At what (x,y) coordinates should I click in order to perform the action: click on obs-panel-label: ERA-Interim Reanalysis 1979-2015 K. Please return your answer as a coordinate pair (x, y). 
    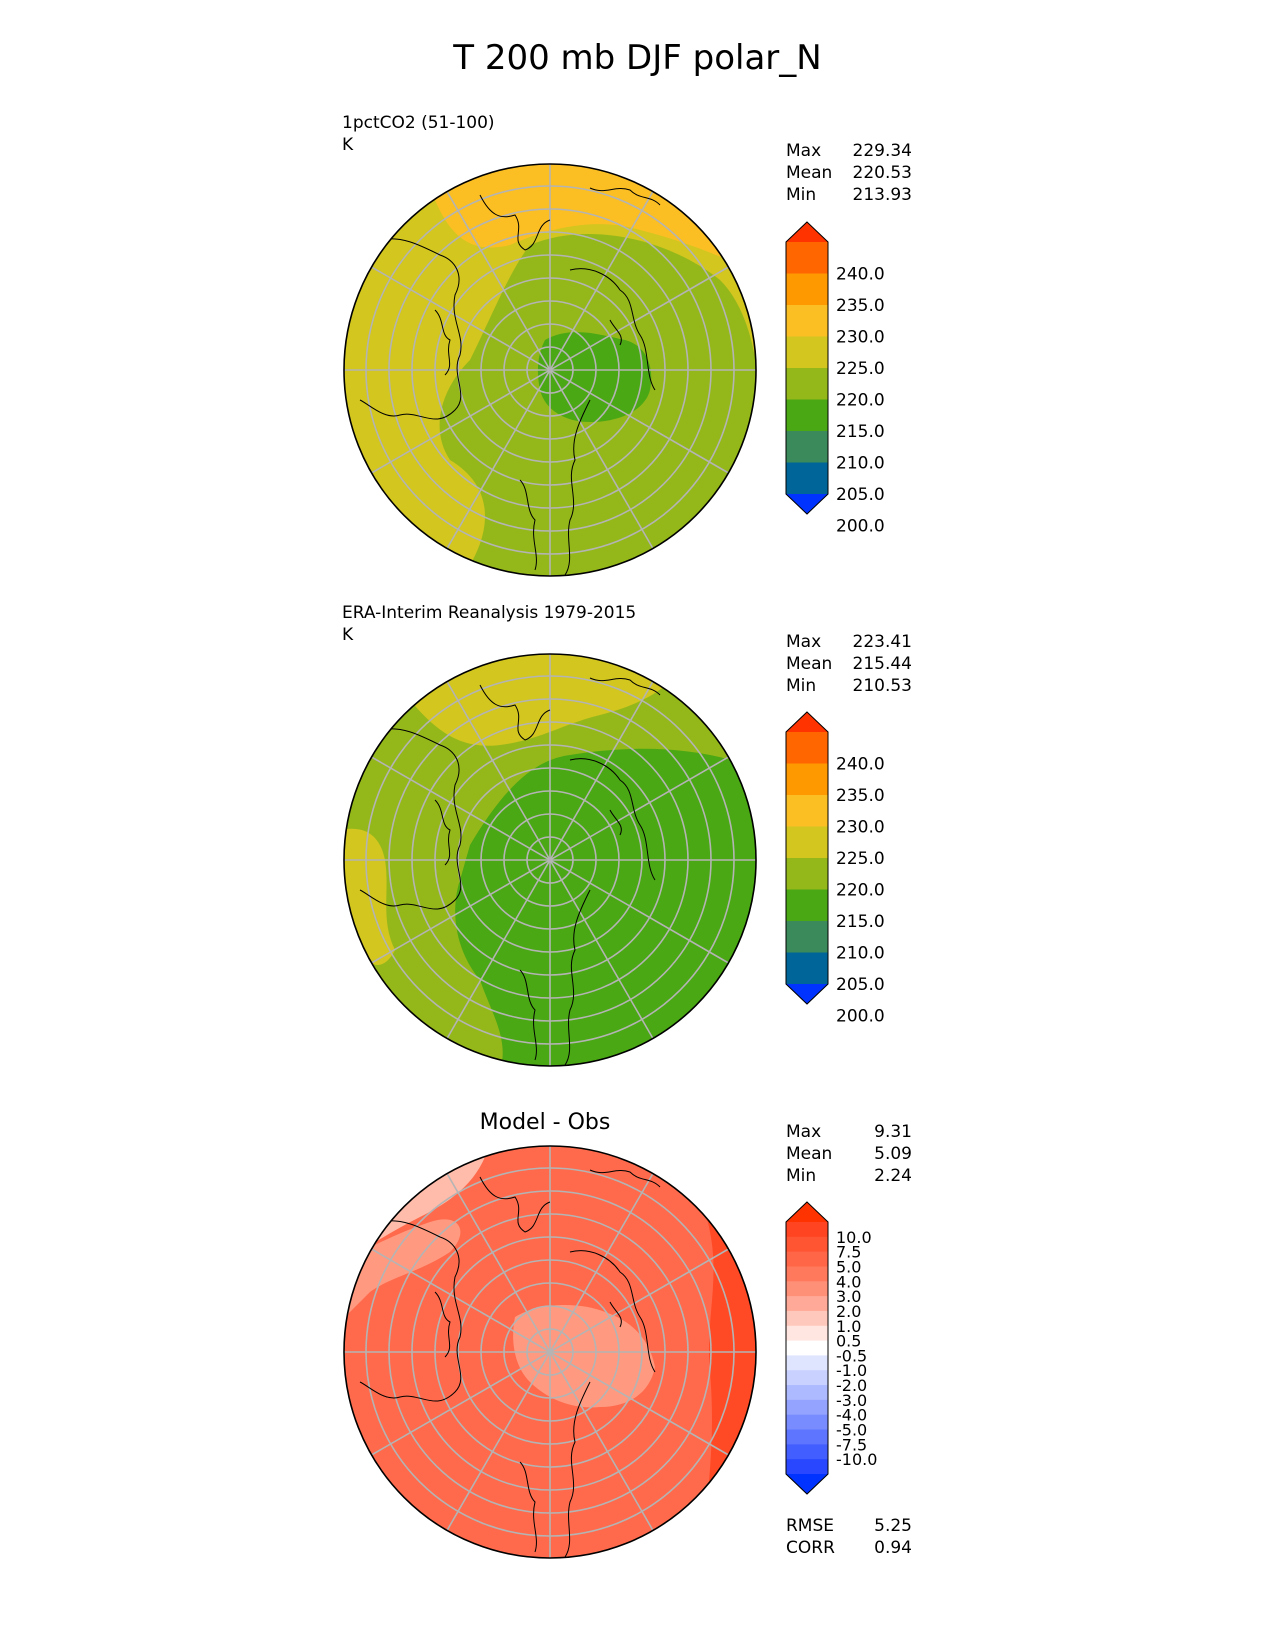
    Looking at the image, I should click on (489, 624).